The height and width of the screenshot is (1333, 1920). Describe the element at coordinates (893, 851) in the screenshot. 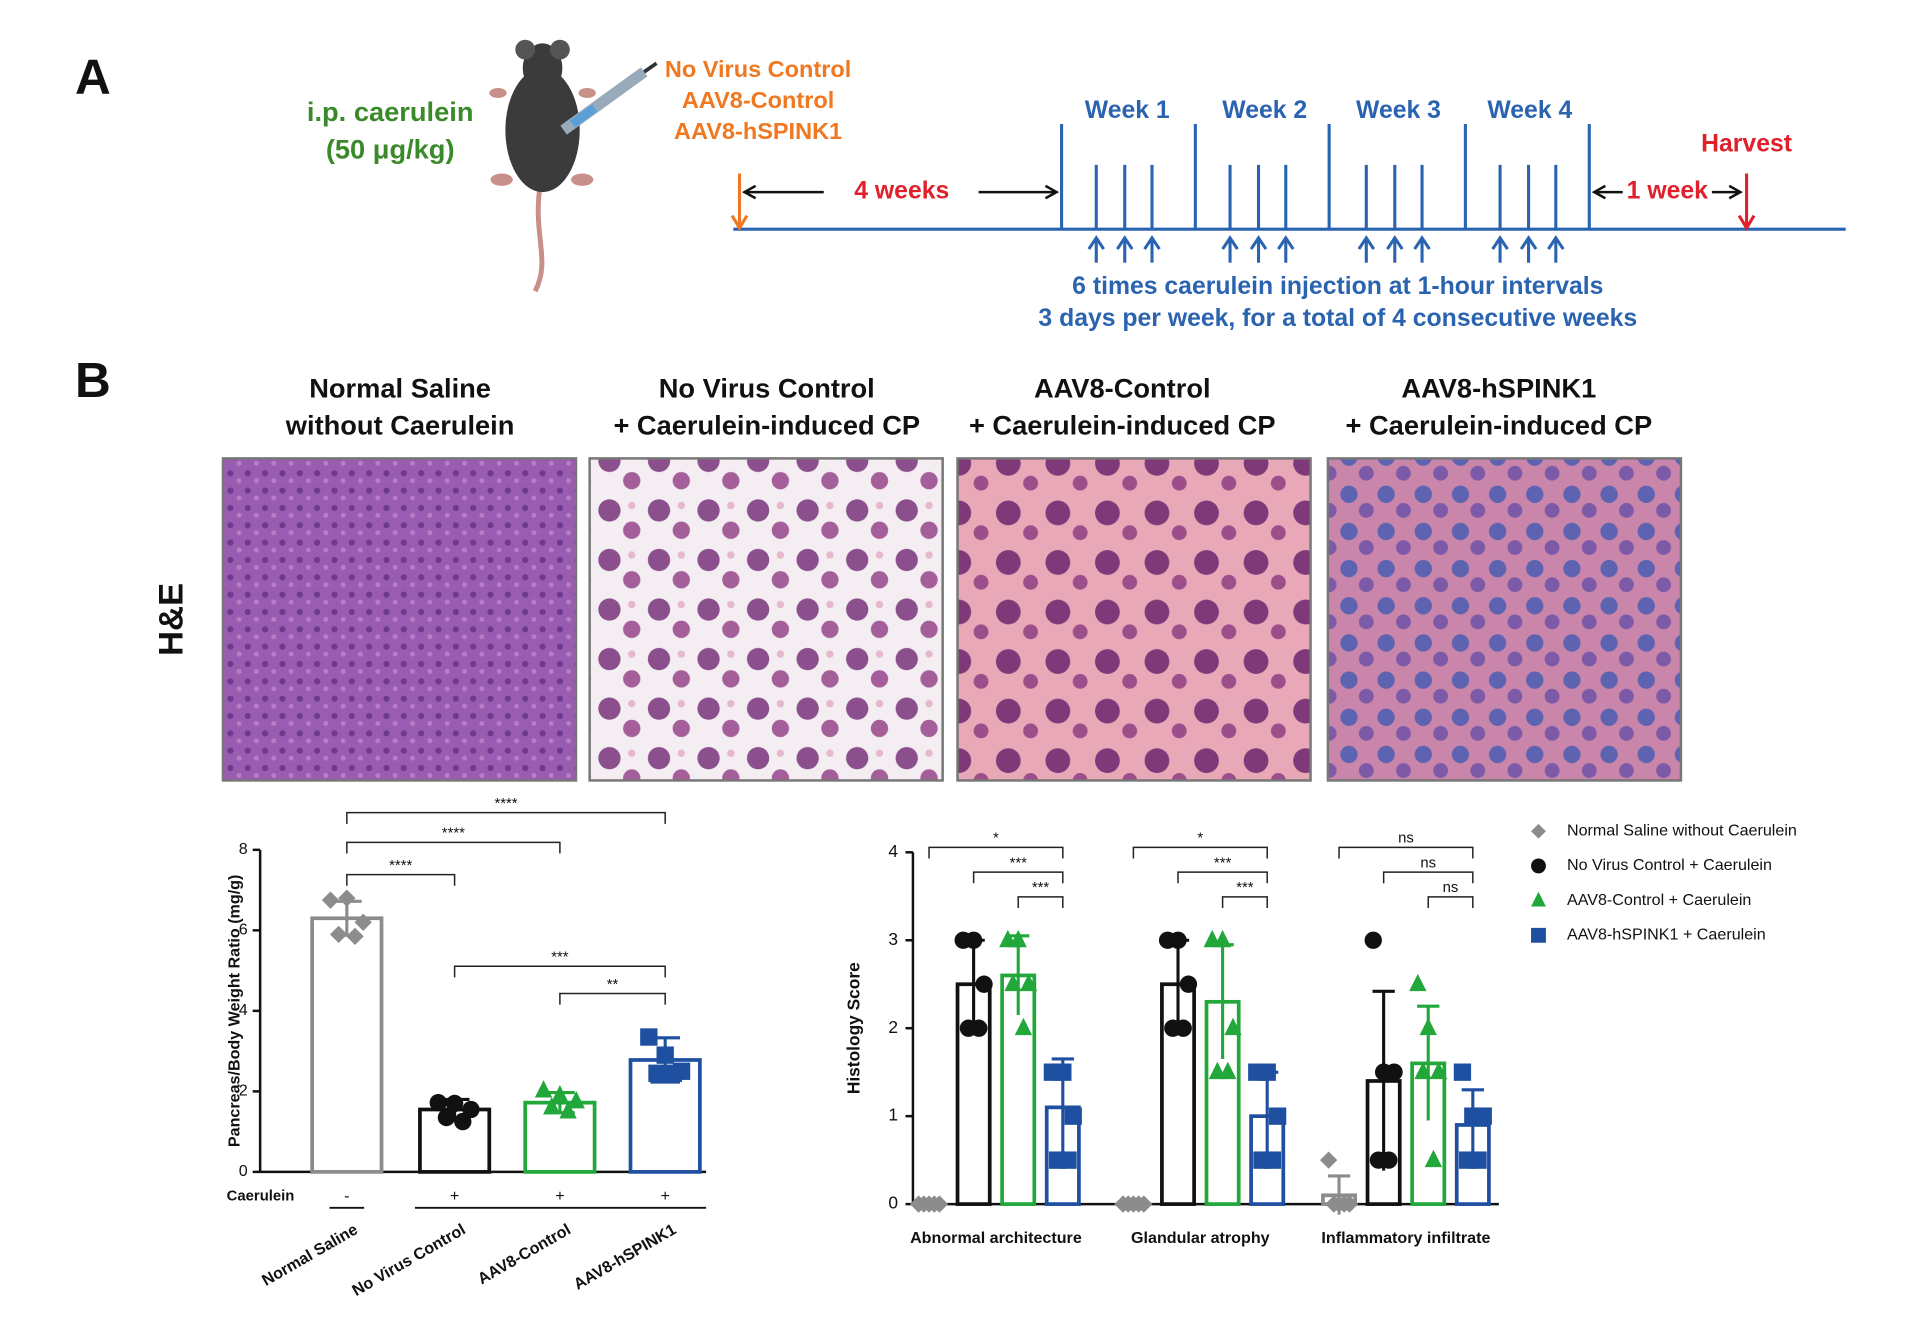

I see `y-tick-label: 4` at that location.